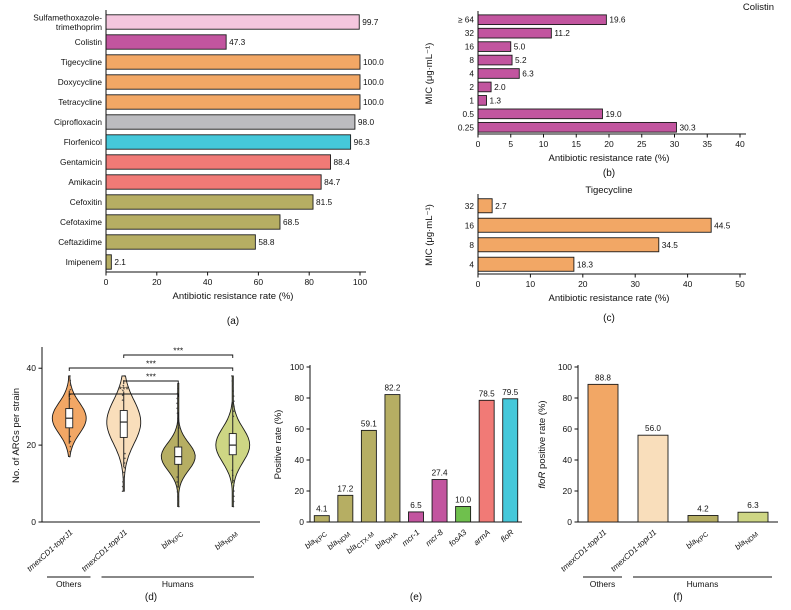  I want to click on category-label: 16, so click(470, 225).